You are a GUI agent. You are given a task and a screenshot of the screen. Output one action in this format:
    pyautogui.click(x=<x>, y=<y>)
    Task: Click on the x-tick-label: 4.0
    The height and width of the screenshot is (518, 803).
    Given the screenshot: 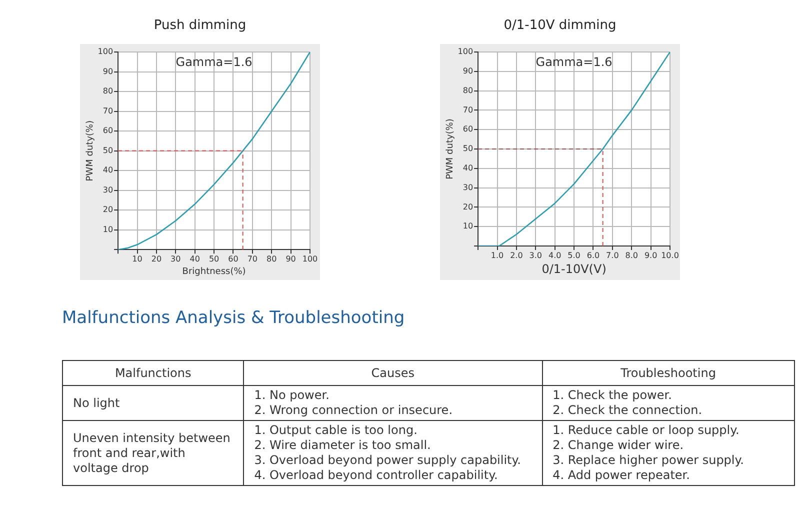 What is the action you would take?
    pyautogui.click(x=555, y=255)
    